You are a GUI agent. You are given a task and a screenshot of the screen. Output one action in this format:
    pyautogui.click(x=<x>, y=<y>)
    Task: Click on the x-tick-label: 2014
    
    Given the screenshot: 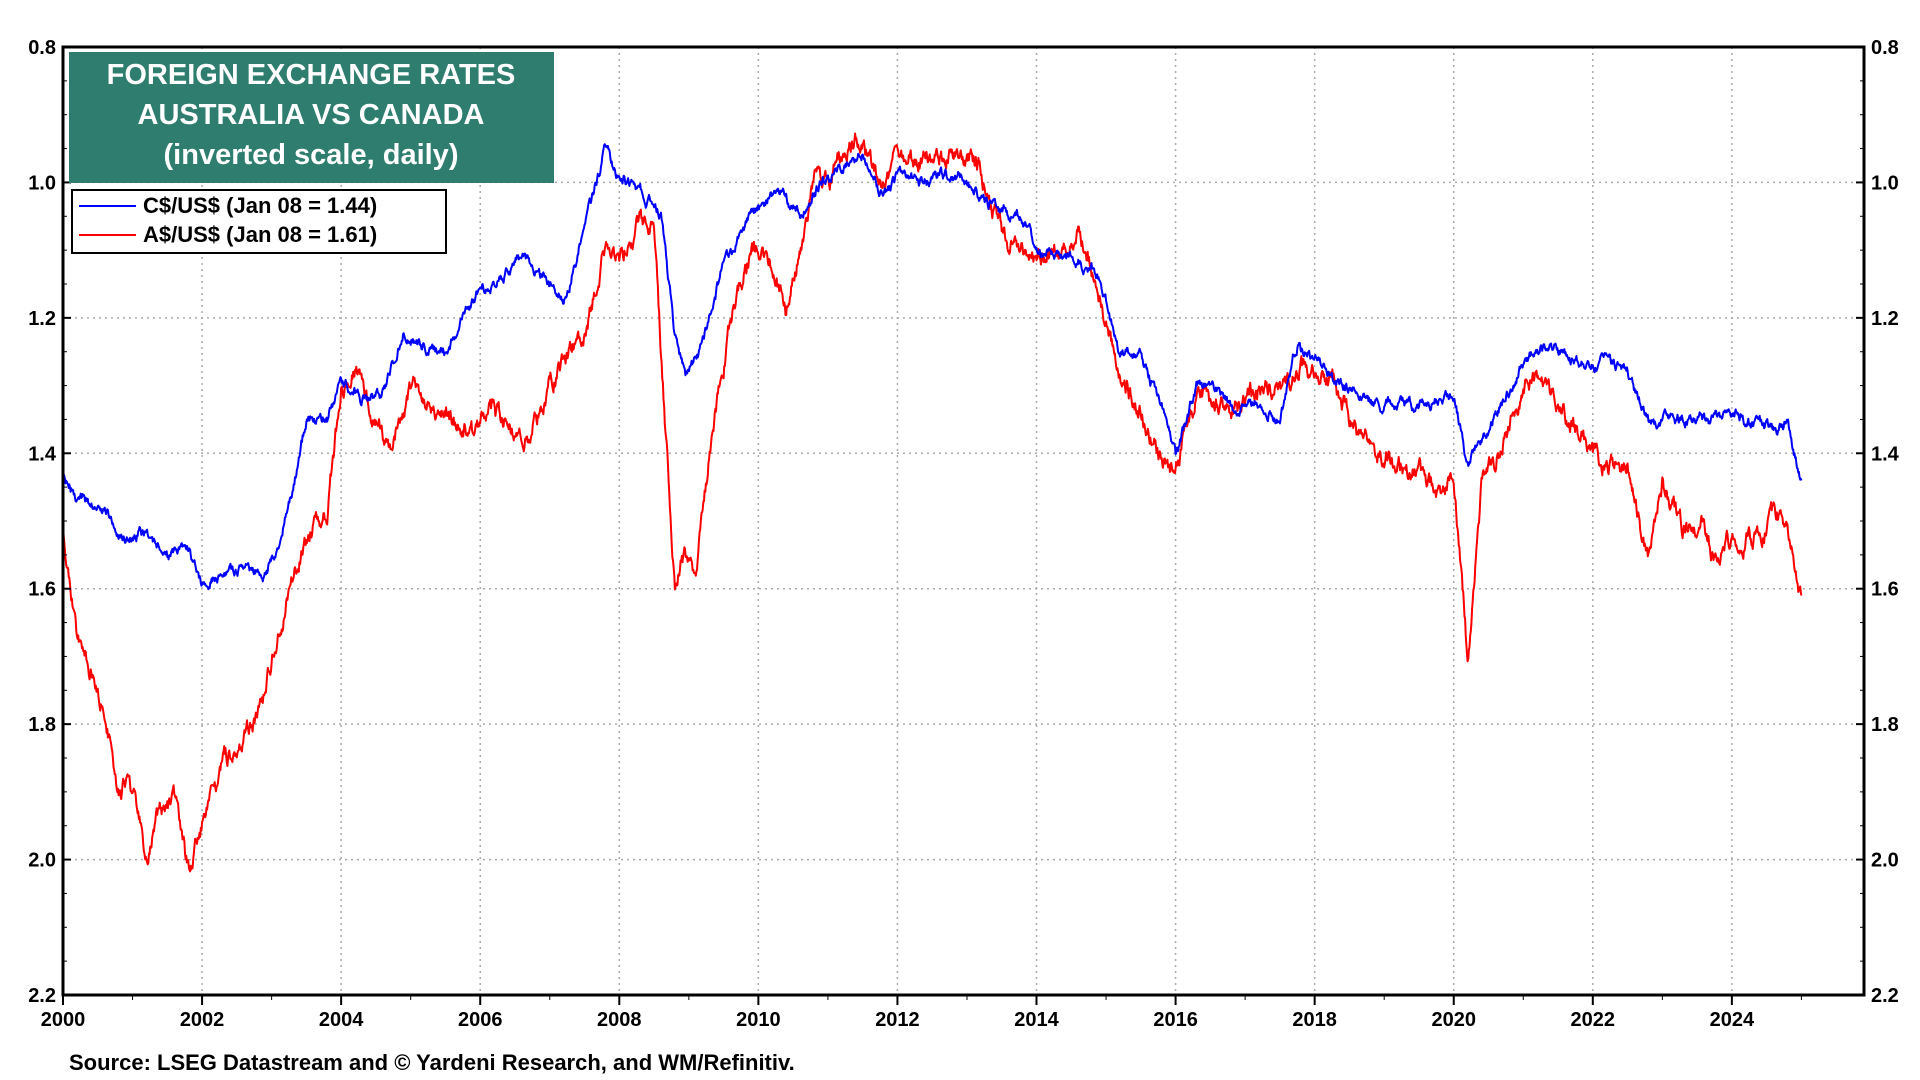 What is the action you would take?
    pyautogui.click(x=1036, y=1020)
    